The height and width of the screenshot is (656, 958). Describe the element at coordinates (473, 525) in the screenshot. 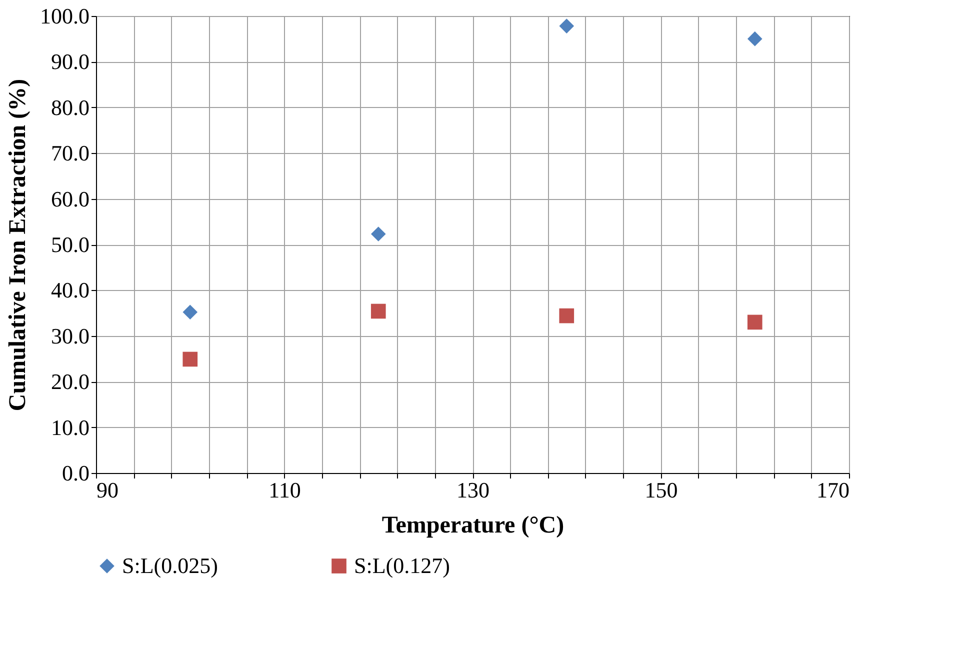

I see `x-axis-title: Temperature (°C)` at that location.